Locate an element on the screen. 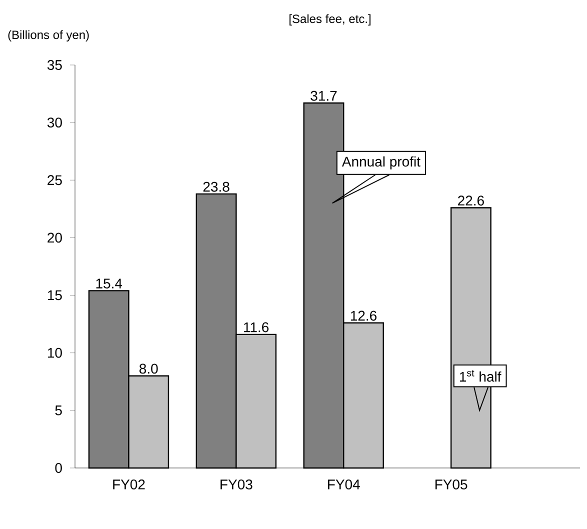 The height and width of the screenshot is (529, 587). data-label: 11.6 is located at coordinates (256, 327).